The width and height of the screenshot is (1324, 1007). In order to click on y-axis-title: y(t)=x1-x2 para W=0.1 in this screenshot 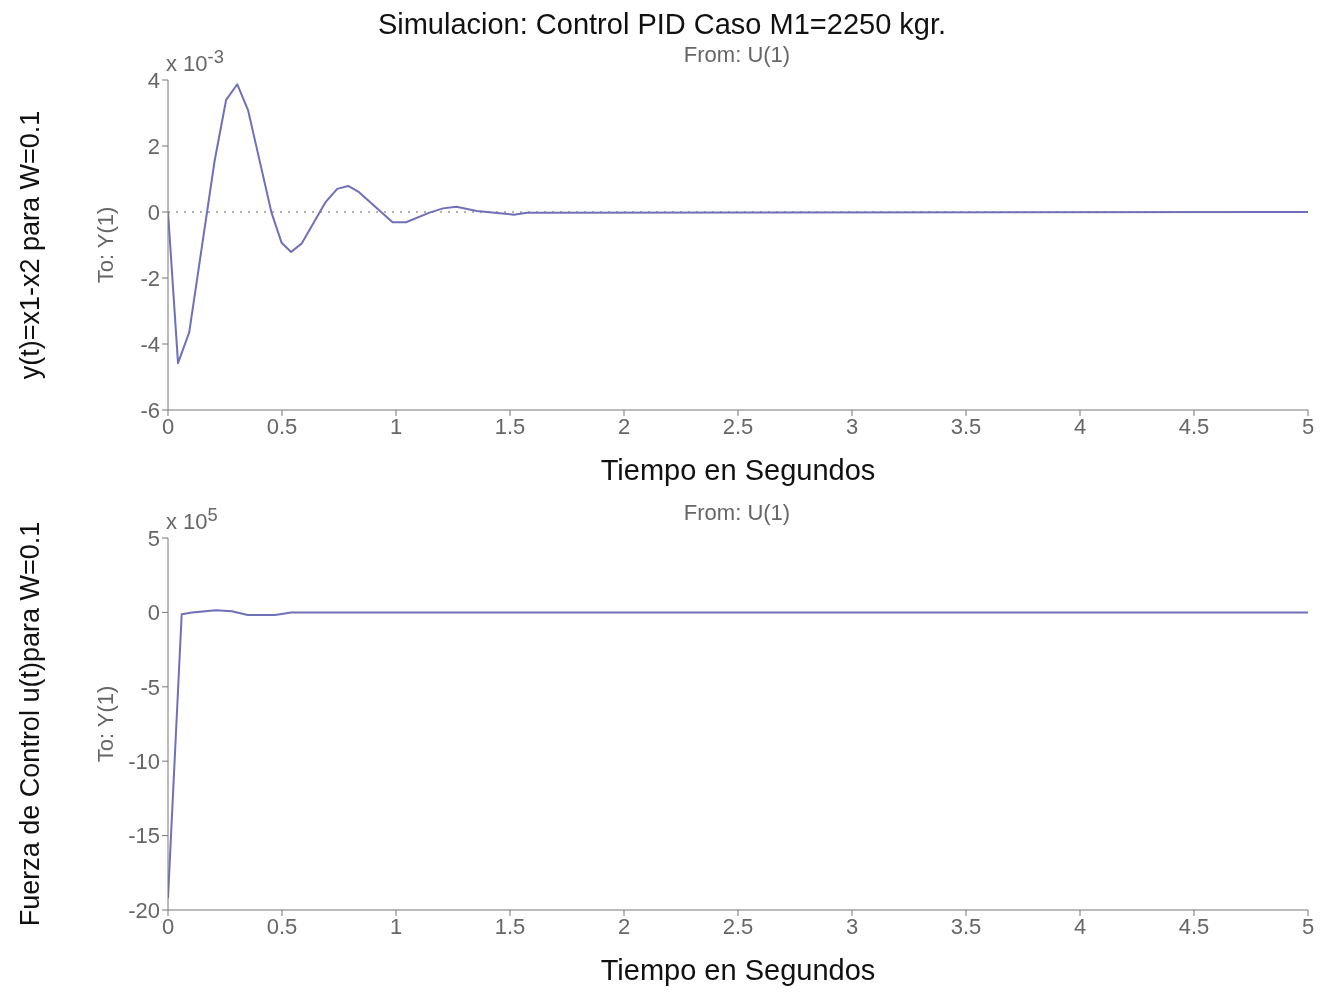, I will do `click(30, 245)`.